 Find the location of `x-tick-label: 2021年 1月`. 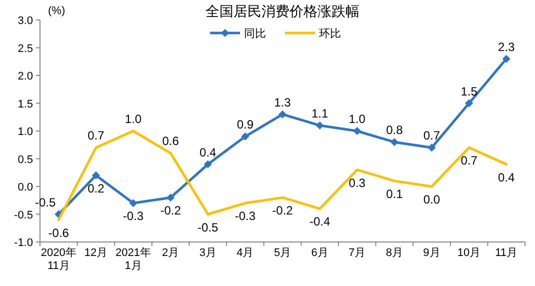

x-tick-label: 2021年 1月 is located at coordinates (134, 259).